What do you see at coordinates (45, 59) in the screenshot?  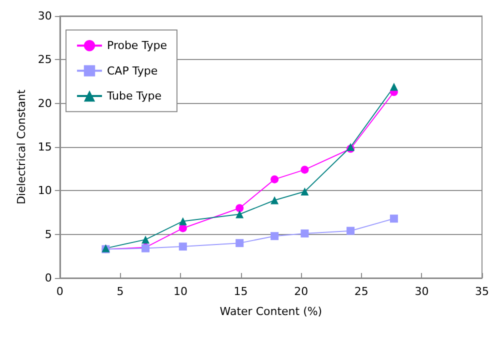 I see `y-tick-label: 25` at bounding box center [45, 59].